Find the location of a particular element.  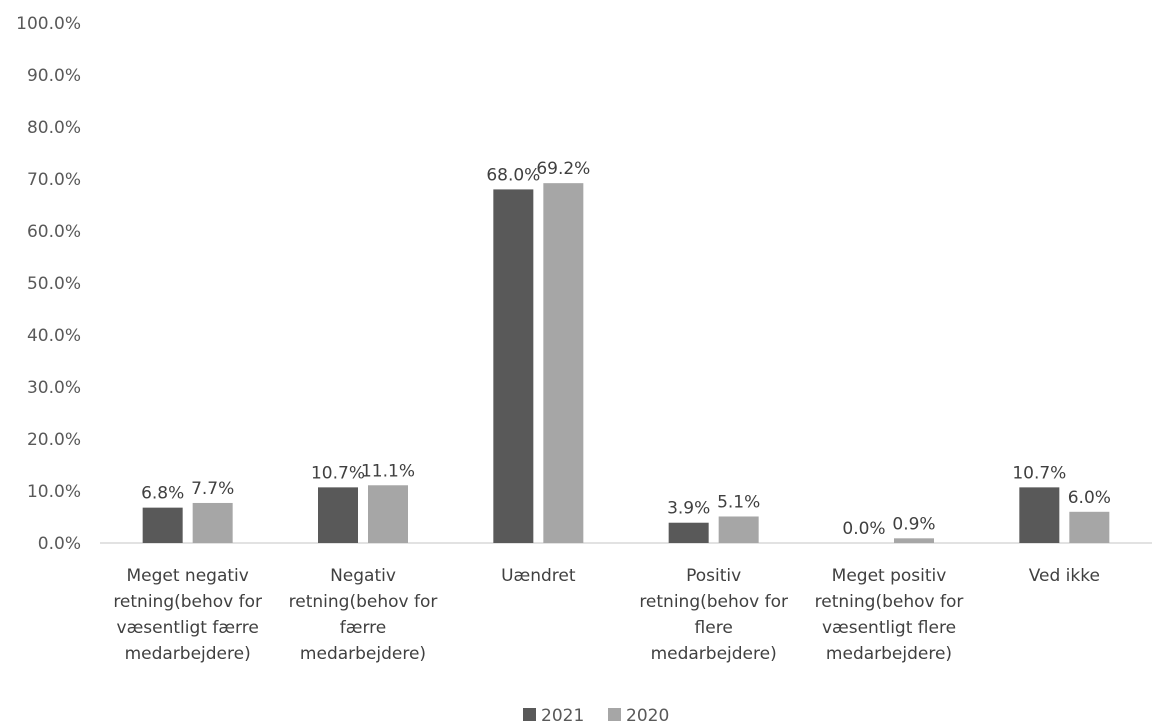

data-label-2021-0: 6.8% is located at coordinates (162, 494).